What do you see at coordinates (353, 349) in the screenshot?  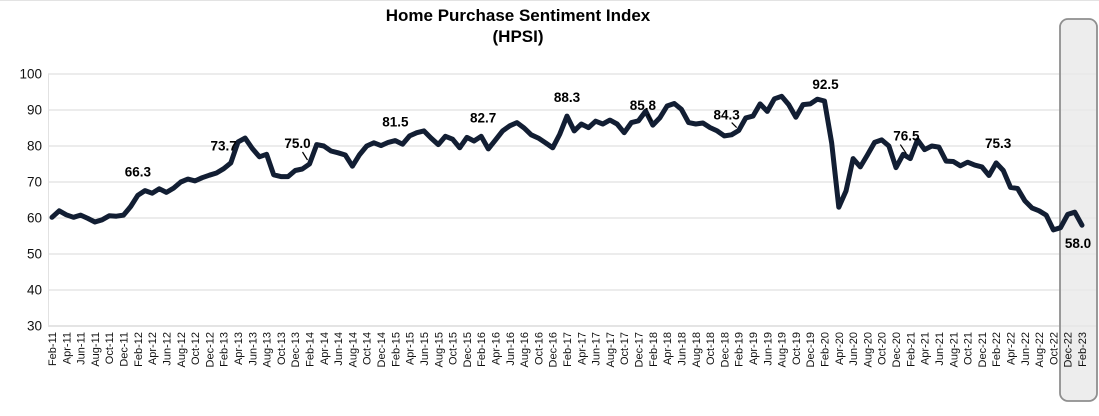 I see `x-axis-tick-label: Aug-14` at bounding box center [353, 349].